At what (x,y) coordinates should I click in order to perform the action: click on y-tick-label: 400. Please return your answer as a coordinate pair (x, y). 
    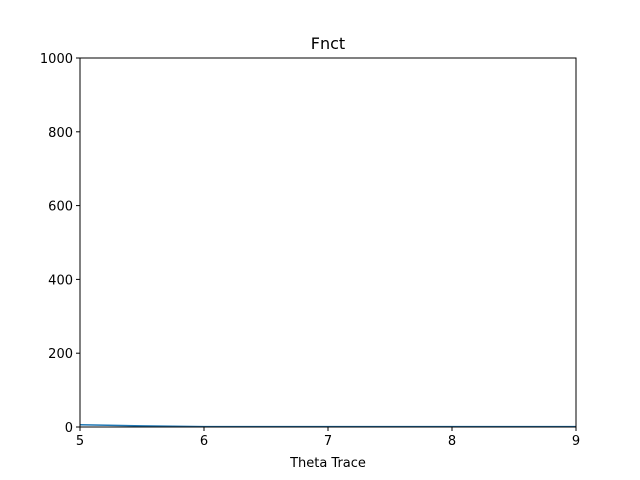
    Looking at the image, I should click on (60, 280).